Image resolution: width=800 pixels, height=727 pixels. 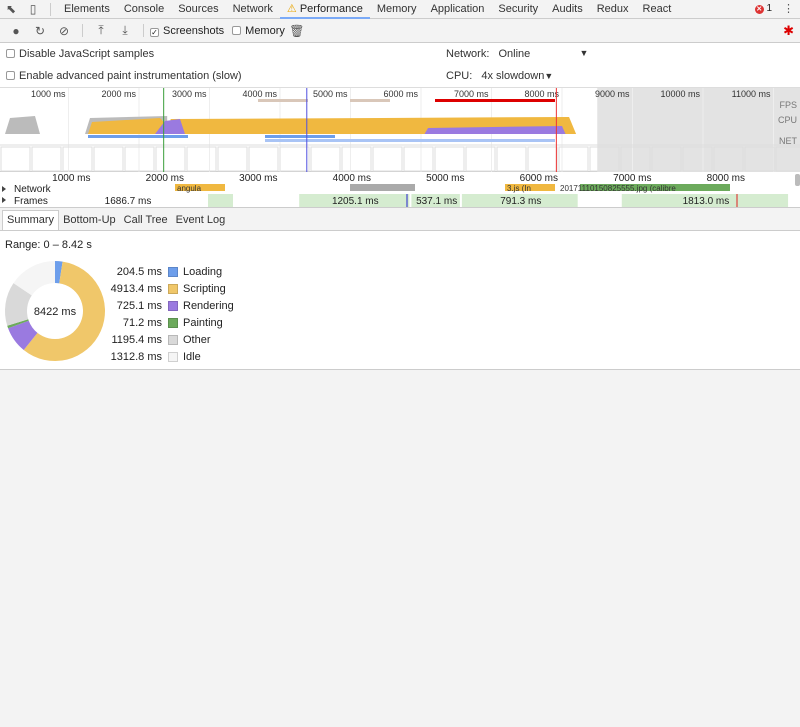 I want to click on frames-track-label: Frames, so click(x=31, y=201).